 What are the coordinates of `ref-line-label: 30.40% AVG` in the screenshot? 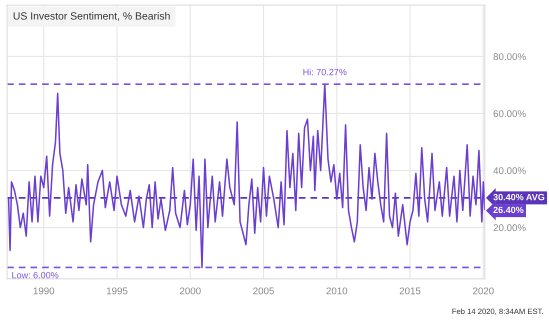 It's located at (518, 197).